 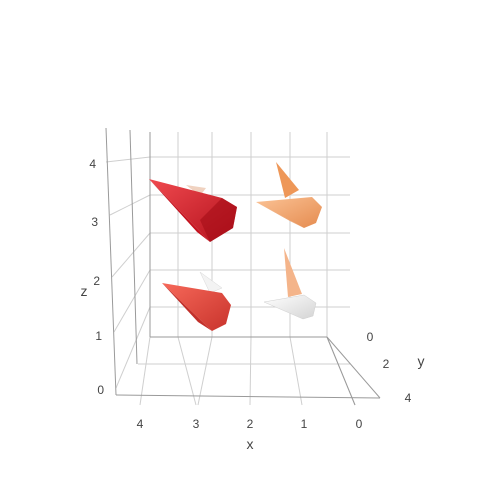 I want to click on x-axis: 4 3 2 1 0 x, so click(x=250, y=434).